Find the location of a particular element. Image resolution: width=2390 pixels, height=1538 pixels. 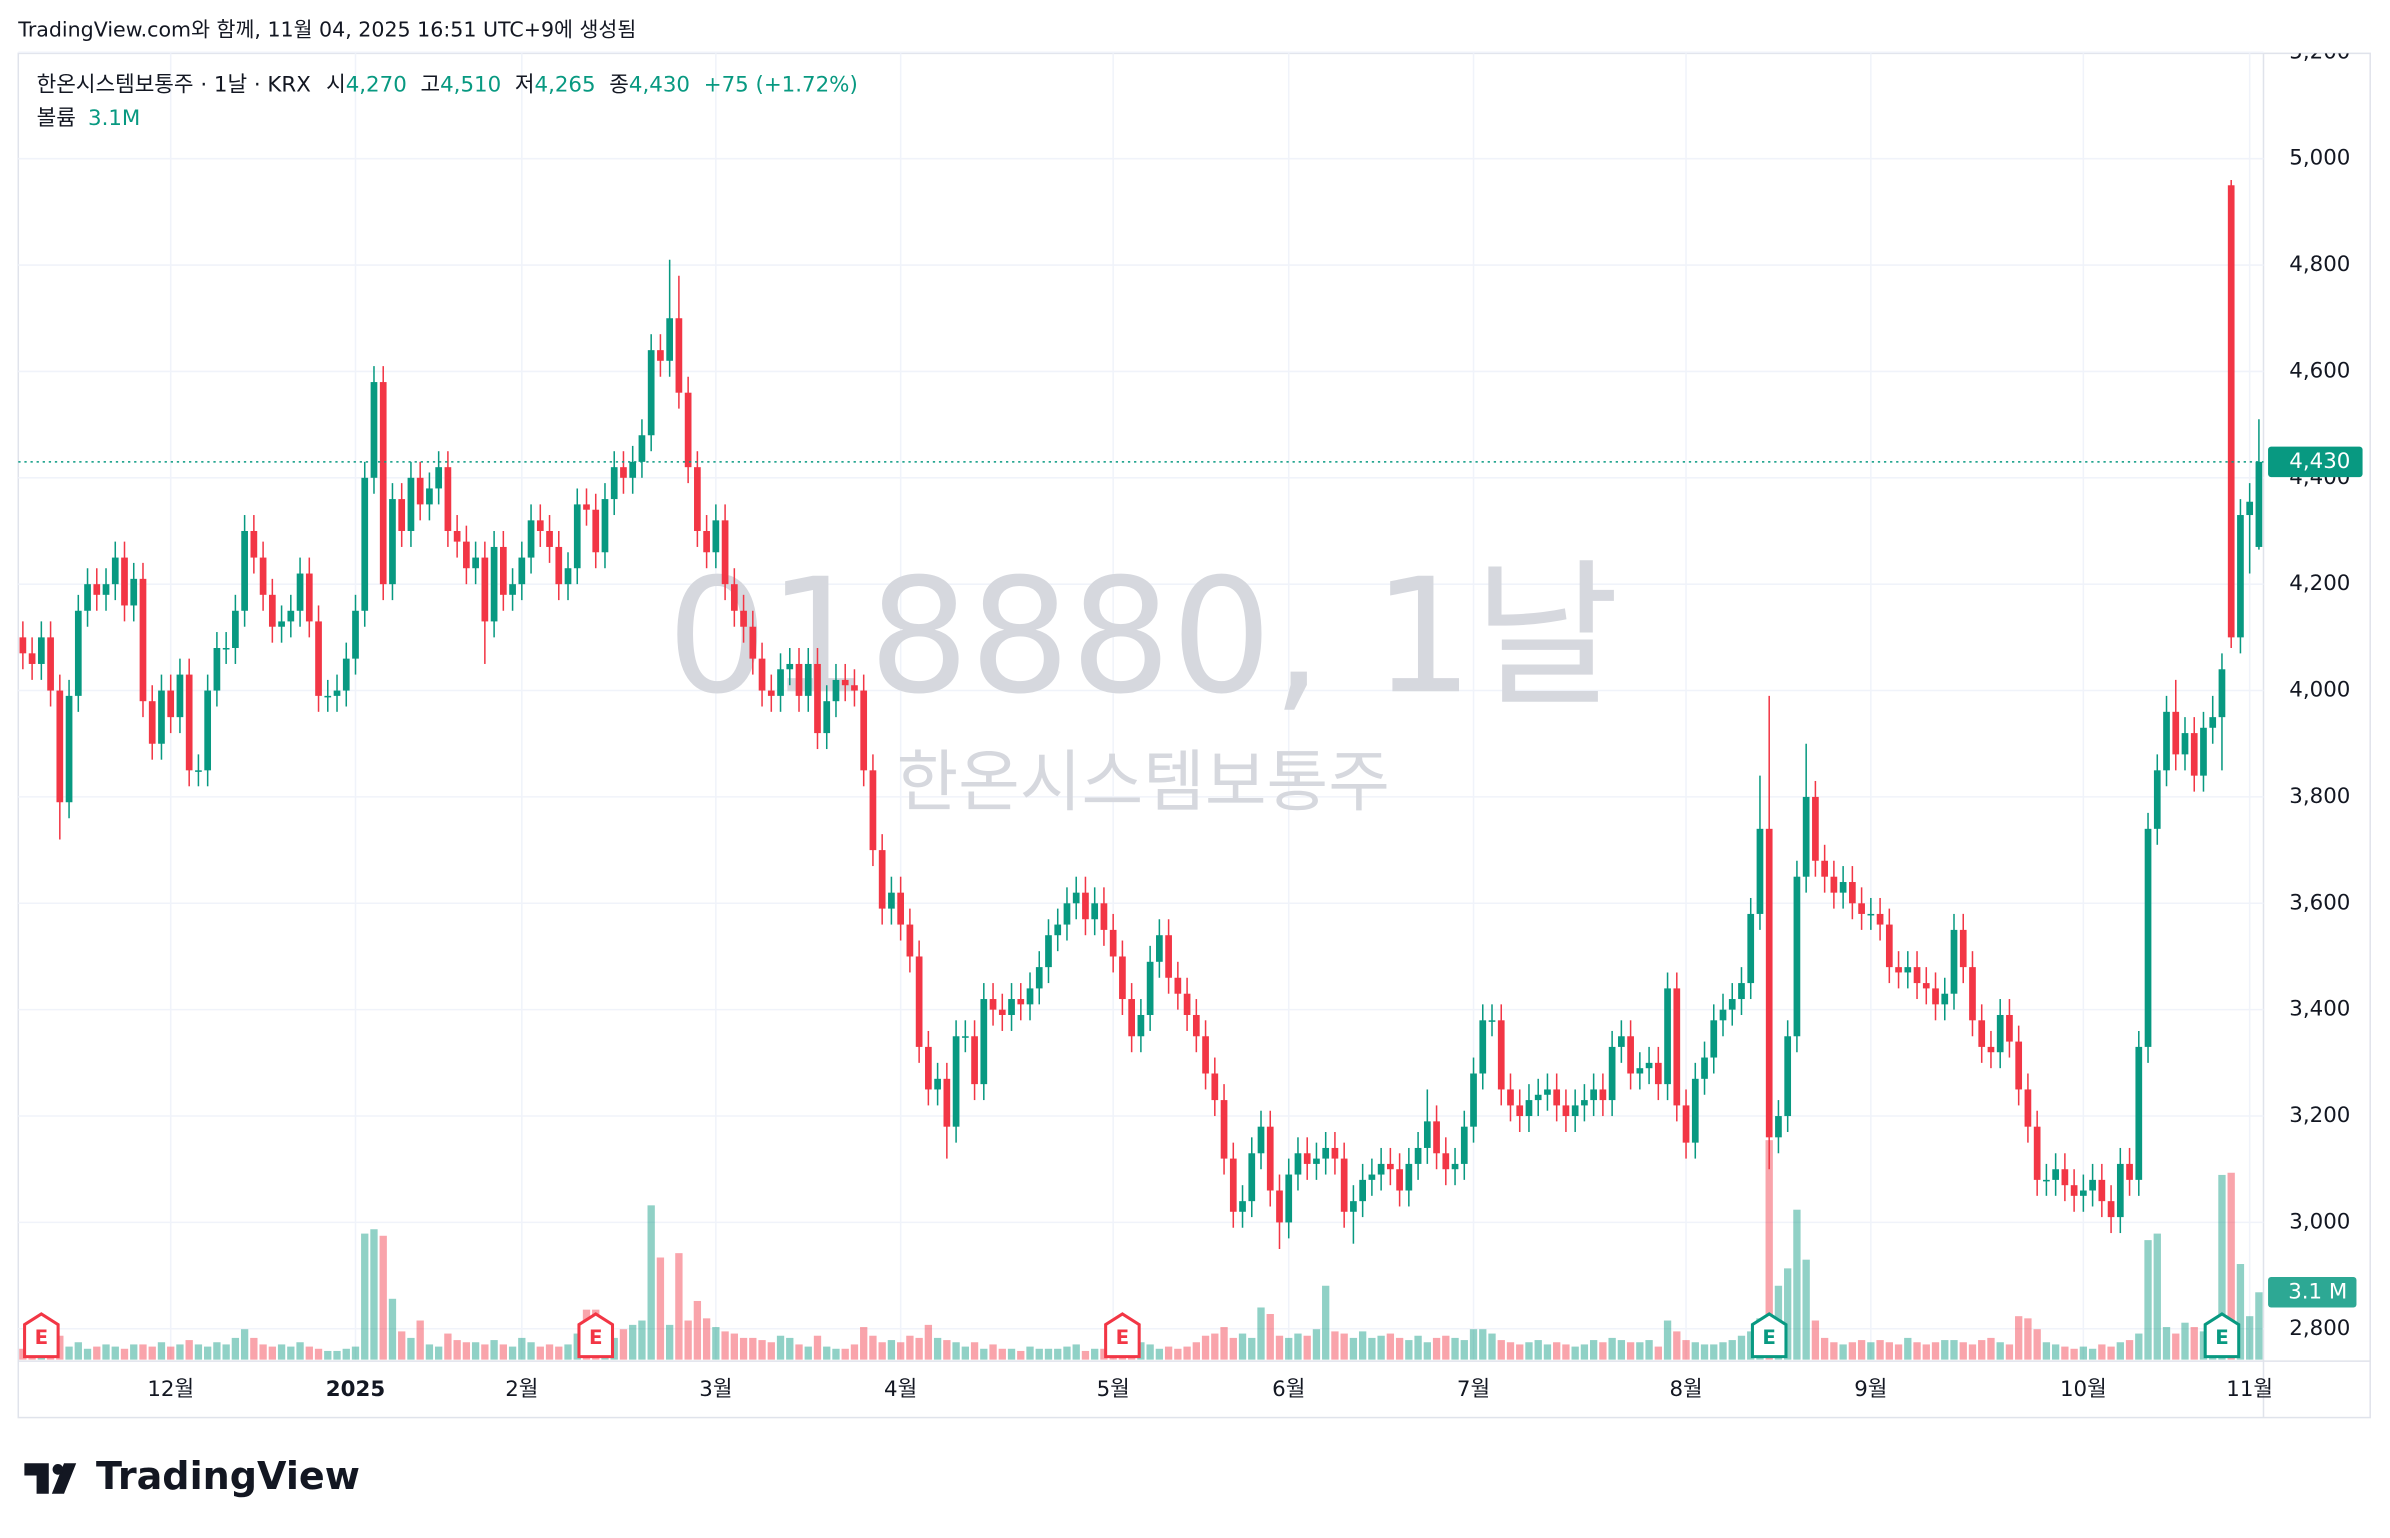

x-tick-label: 5월 is located at coordinates (1113, 1389).